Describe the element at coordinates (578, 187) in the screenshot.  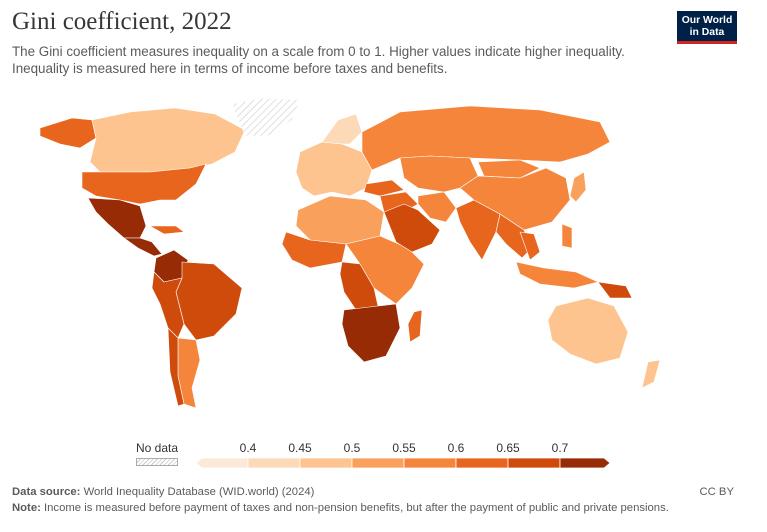
I see `region-japan` at that location.